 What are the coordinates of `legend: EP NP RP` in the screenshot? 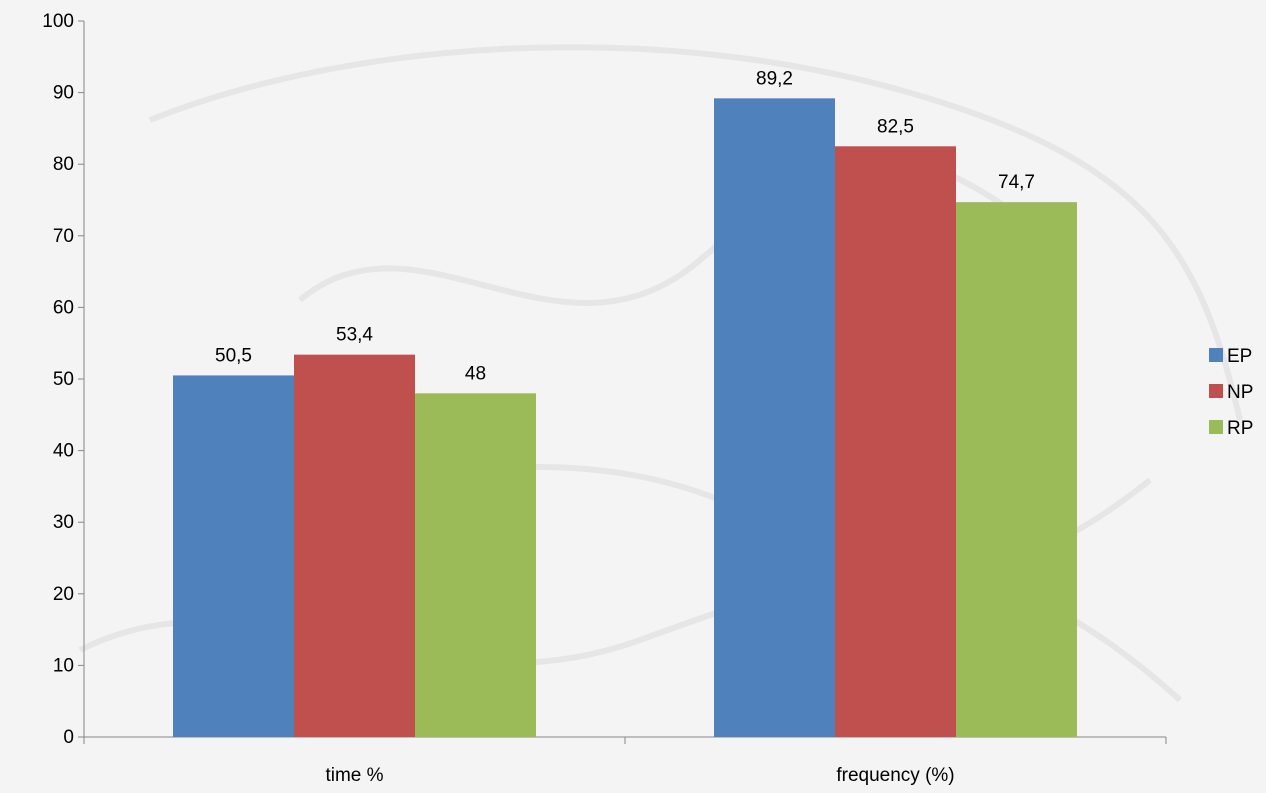 It's located at (1231, 392).